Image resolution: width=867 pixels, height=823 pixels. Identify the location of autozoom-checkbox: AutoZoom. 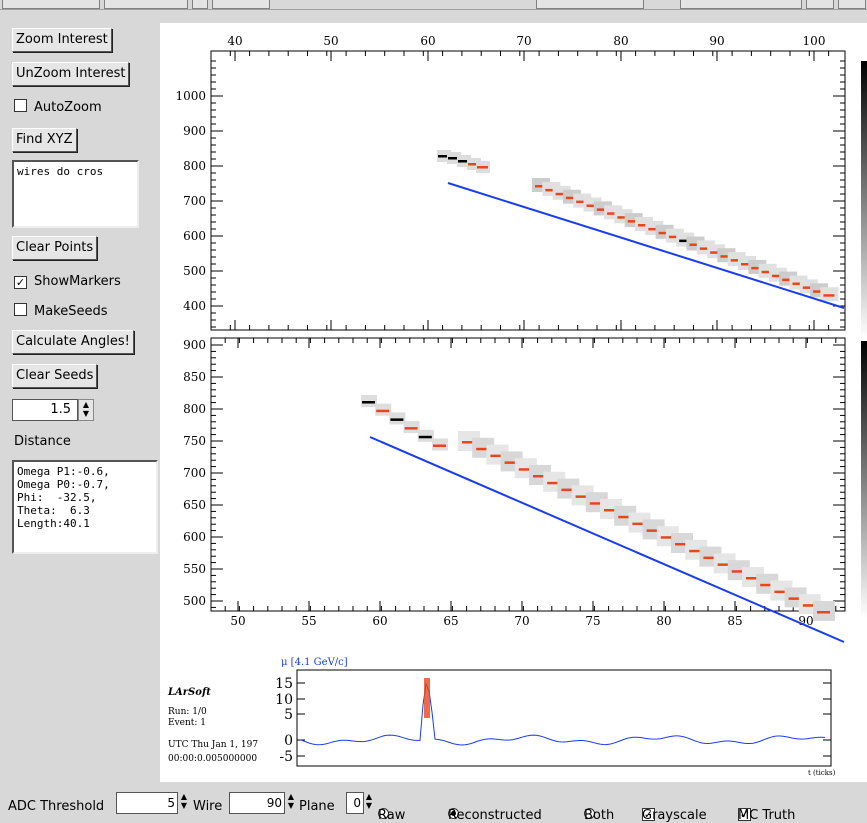
(58, 107).